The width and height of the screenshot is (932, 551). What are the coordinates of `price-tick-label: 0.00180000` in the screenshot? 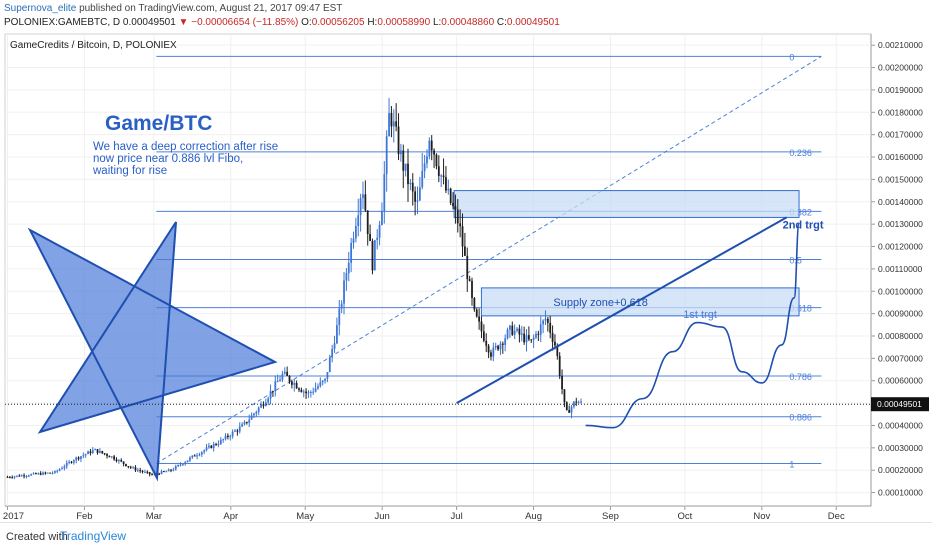 It's located at (900, 112).